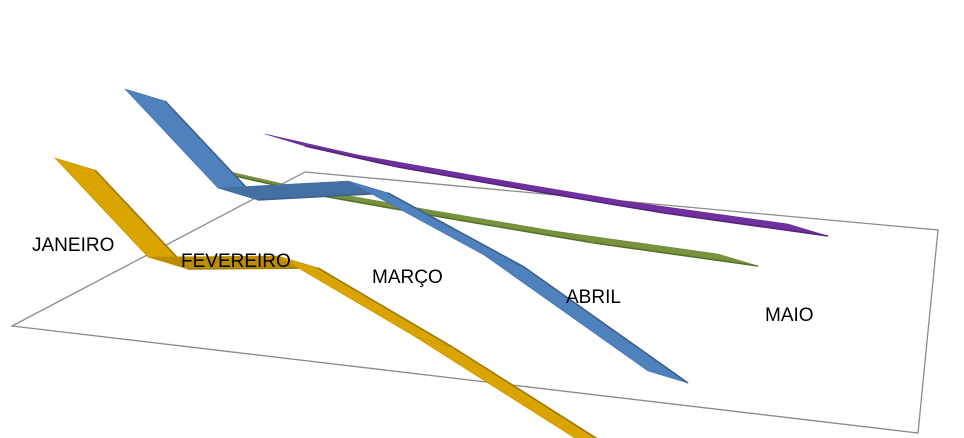 The height and width of the screenshot is (438, 964). I want to click on category-label-4: ABRIL, so click(593, 297).